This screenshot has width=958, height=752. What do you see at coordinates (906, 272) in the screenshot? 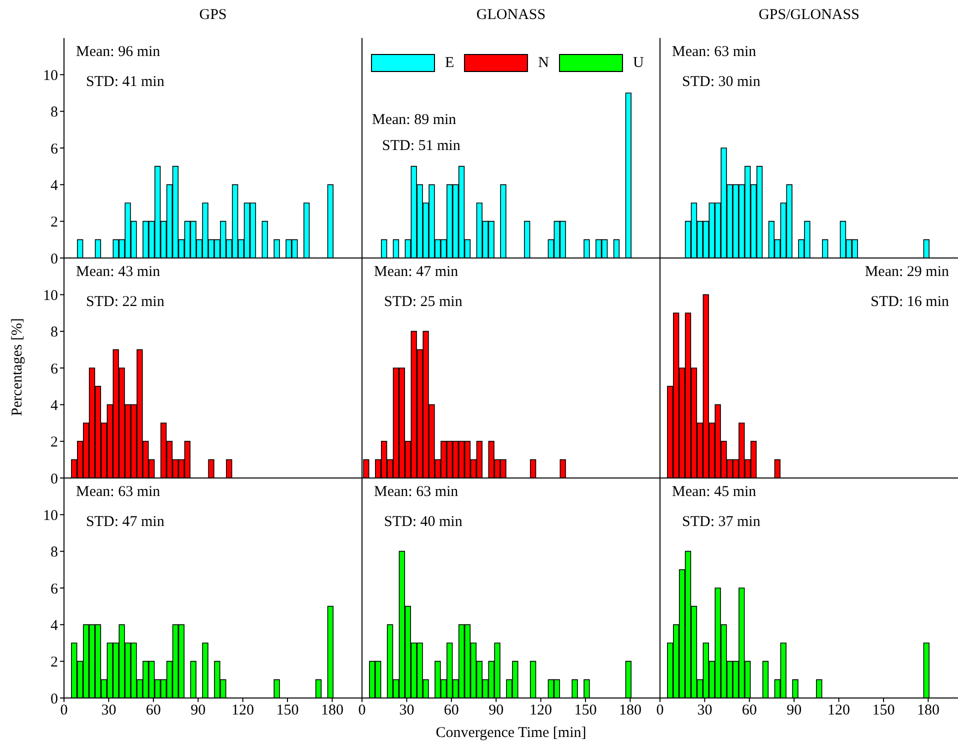
I see `annotation: Mean: 29 min` at bounding box center [906, 272].